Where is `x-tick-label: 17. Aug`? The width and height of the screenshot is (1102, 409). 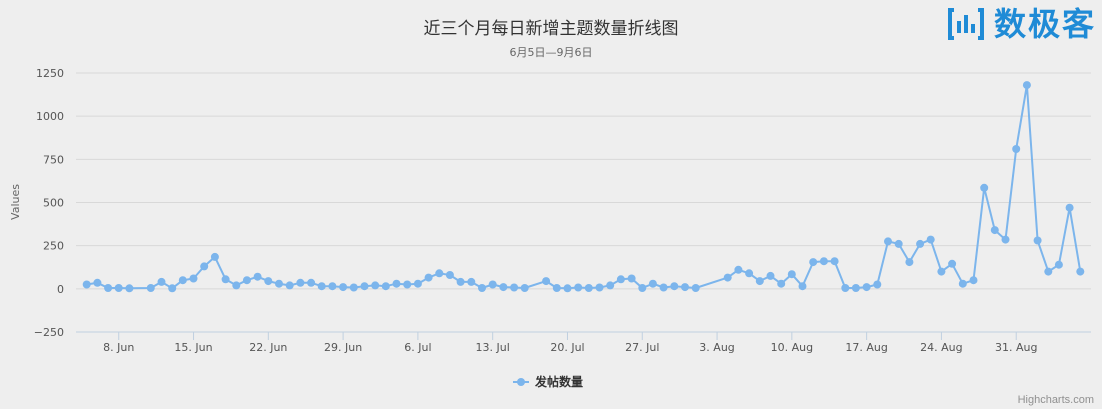
x-tick-label: 17. Aug is located at coordinates (866, 347).